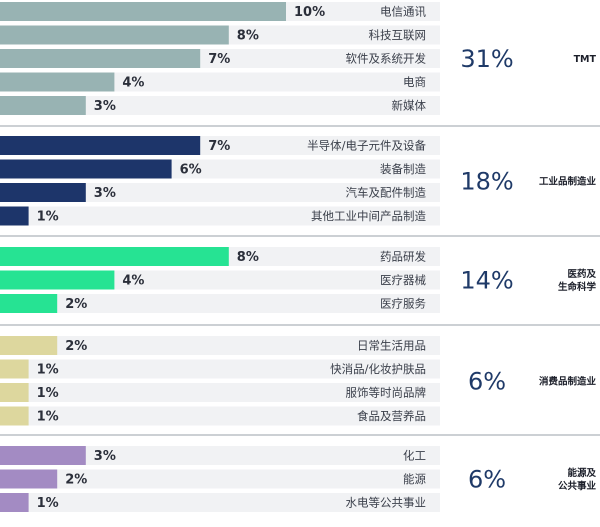  I want to click on category-label: 电商, so click(414, 82).